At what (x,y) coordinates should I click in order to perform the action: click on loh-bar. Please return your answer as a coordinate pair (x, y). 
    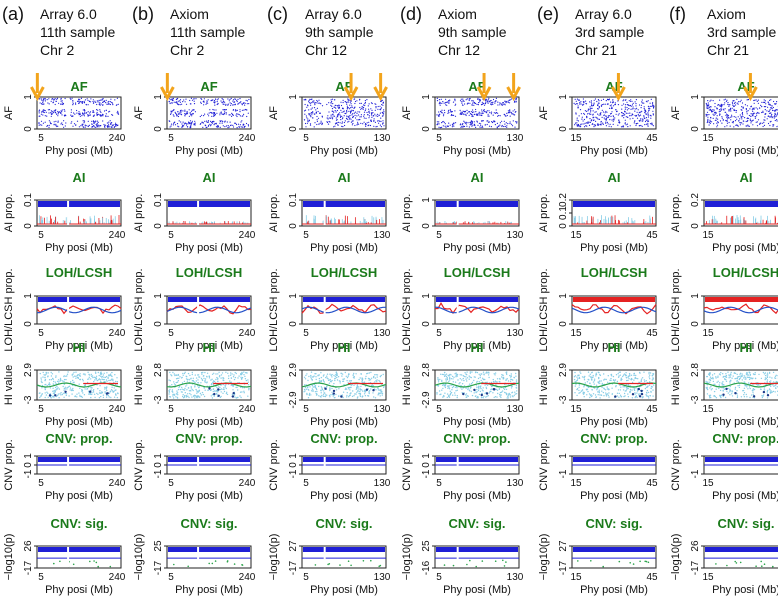
    Looking at the image, I should click on (209, 299).